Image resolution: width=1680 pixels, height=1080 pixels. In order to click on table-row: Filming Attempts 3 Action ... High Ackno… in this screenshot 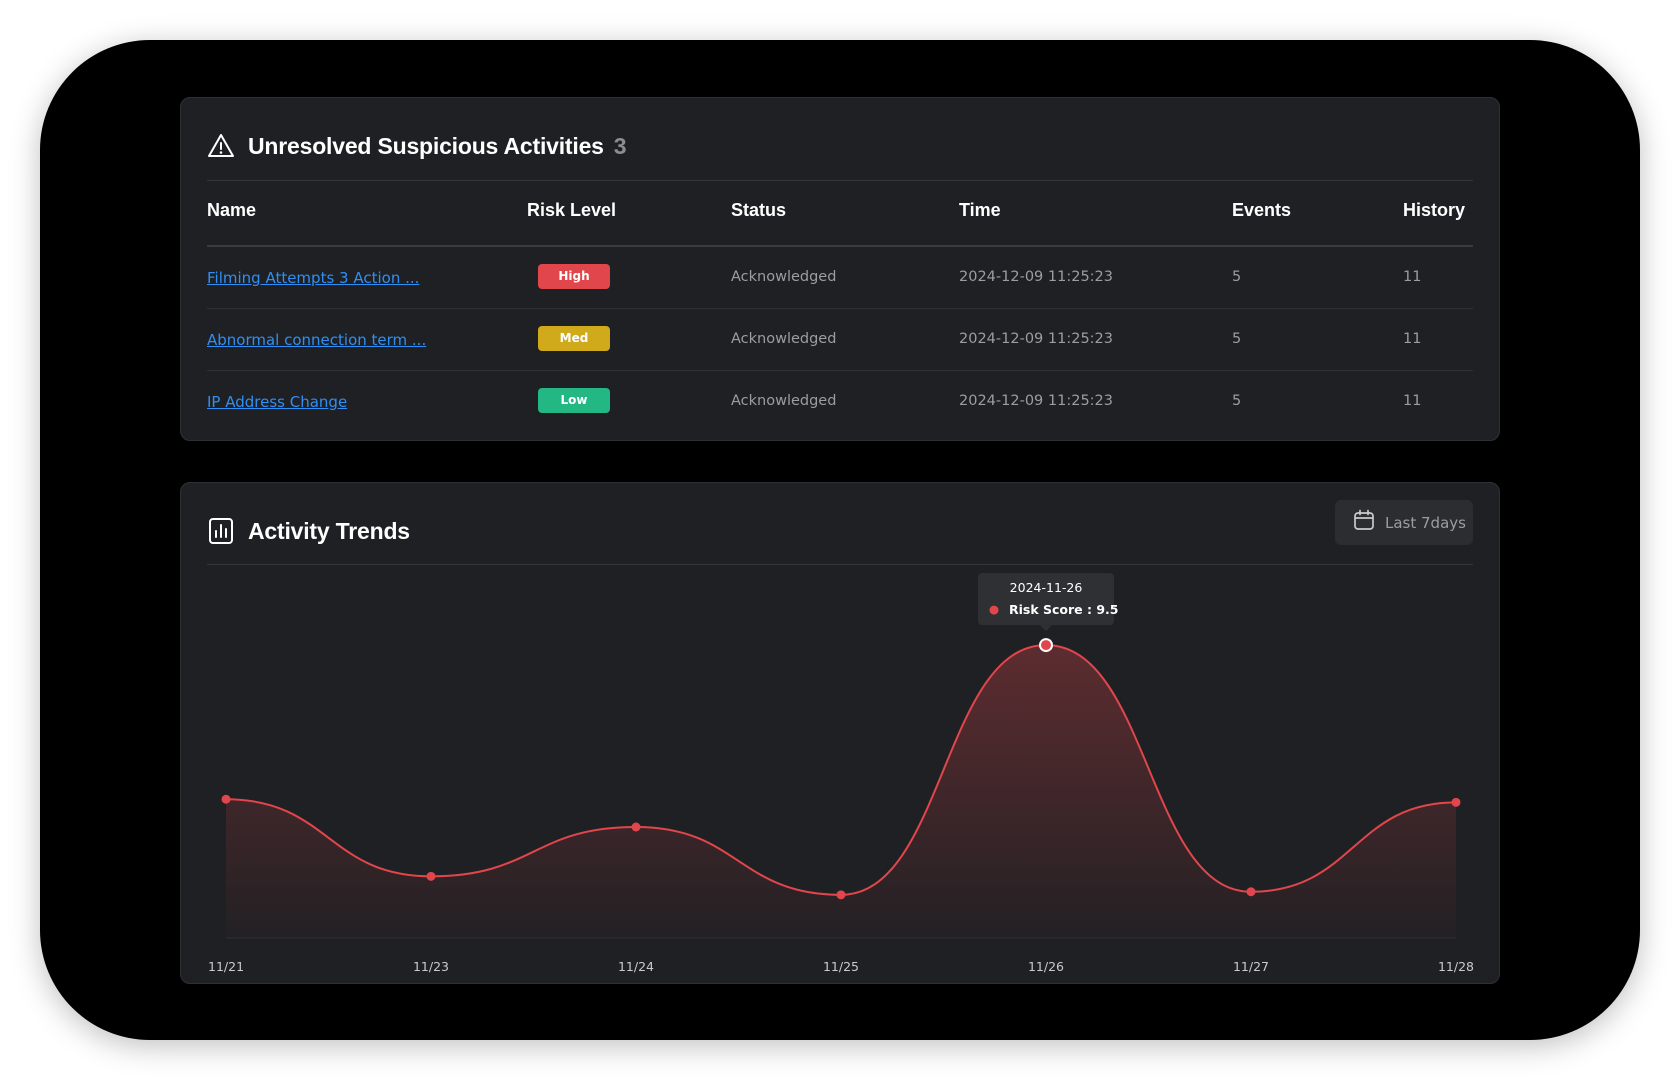, I will do `click(840, 276)`.